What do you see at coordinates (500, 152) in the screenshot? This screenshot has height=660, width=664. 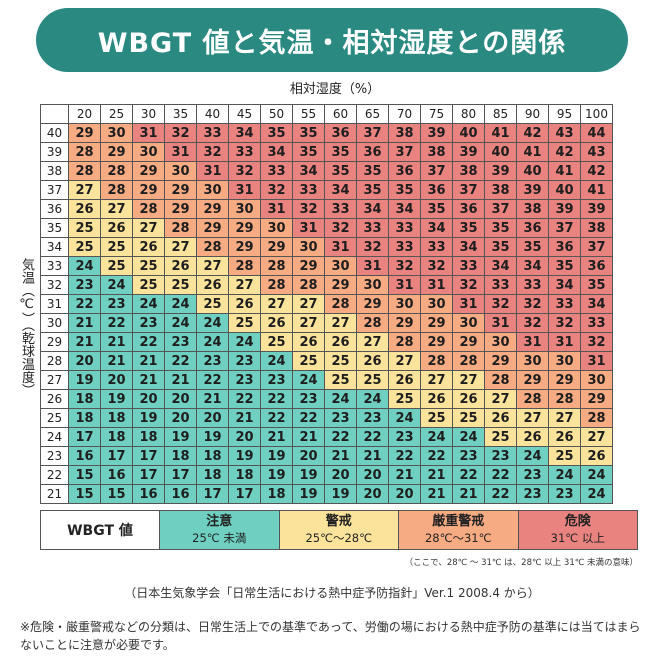 I see `wbgt-cell: 40` at bounding box center [500, 152].